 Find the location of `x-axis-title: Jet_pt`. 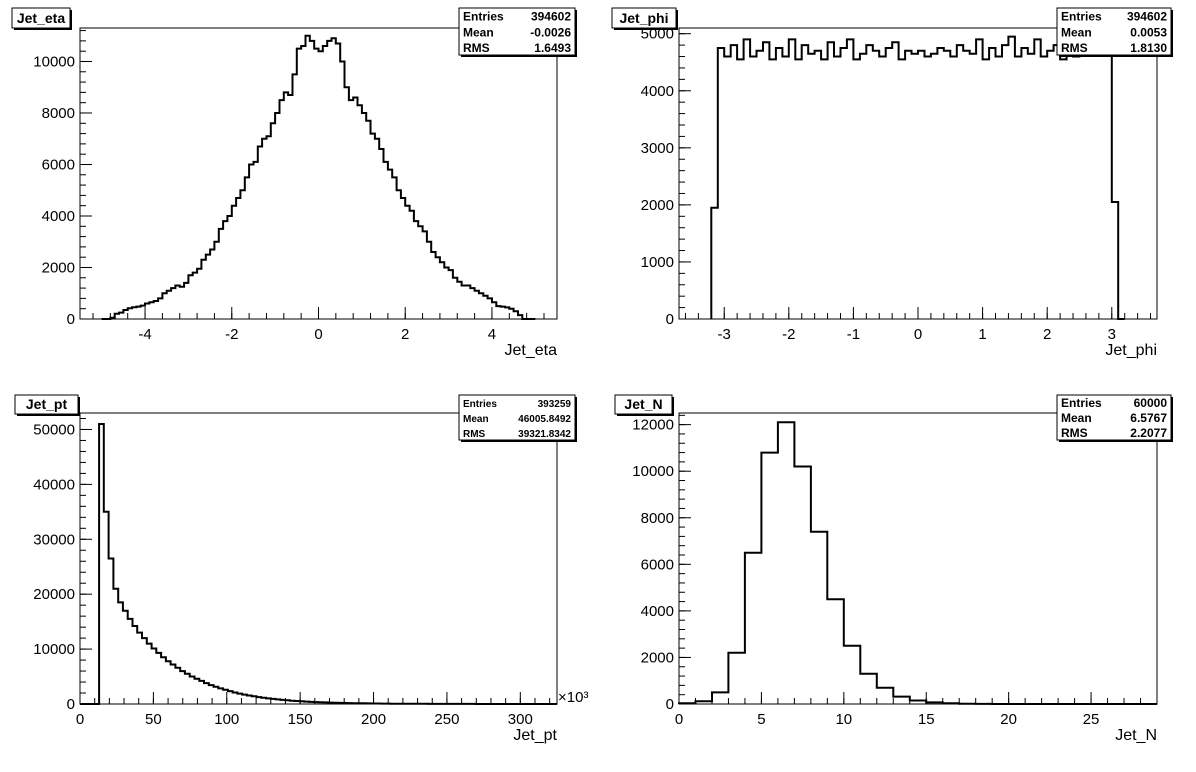

x-axis-title: Jet_pt is located at coordinates (535, 735).